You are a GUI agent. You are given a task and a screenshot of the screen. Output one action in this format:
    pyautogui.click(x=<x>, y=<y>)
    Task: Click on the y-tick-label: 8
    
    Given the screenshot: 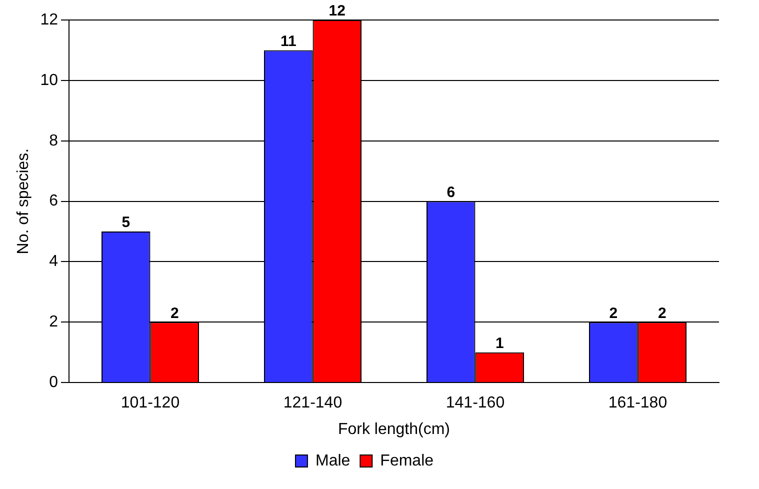 What is the action you would take?
    pyautogui.click(x=53, y=141)
    